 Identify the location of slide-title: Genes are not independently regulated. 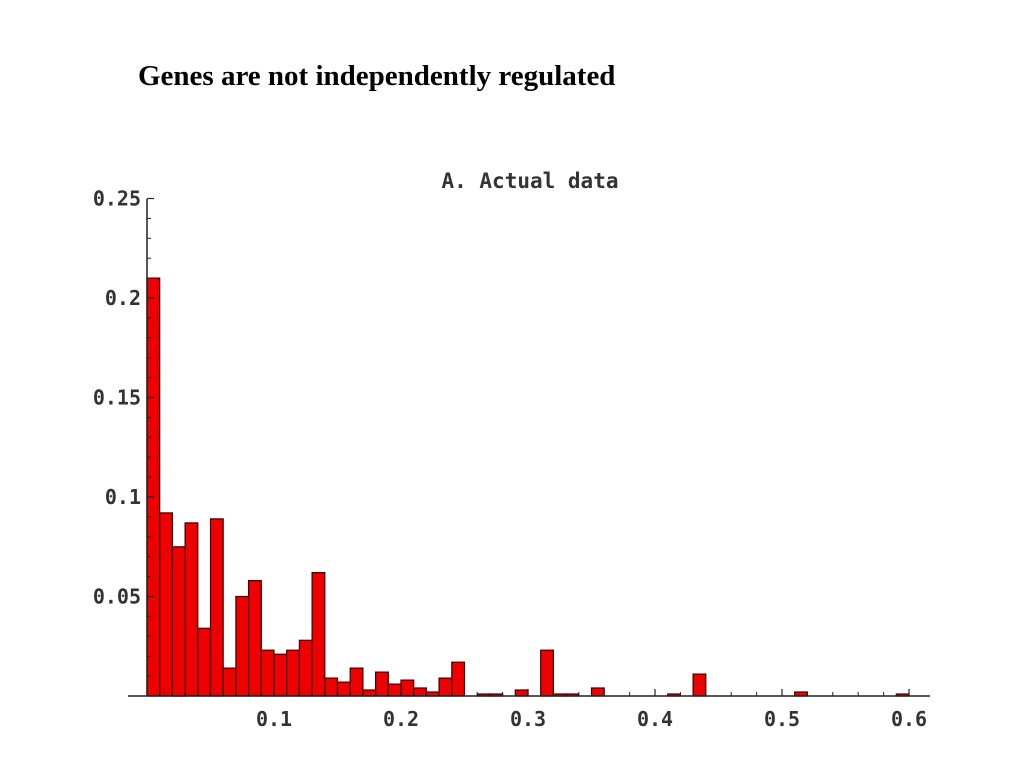
(377, 76).